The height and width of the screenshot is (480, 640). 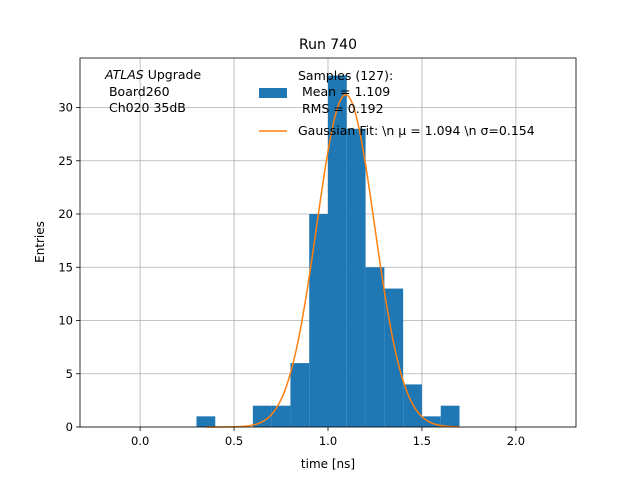 I want to click on y-tick-label: 0, so click(x=69, y=427).